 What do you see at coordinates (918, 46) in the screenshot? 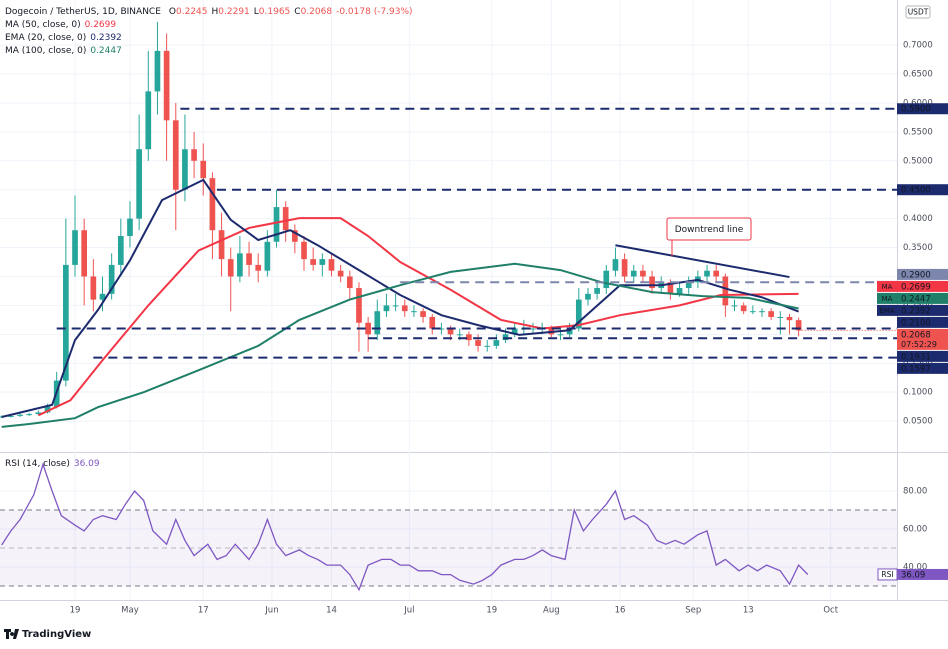
I see `y-tick-label: 0.7000` at bounding box center [918, 46].